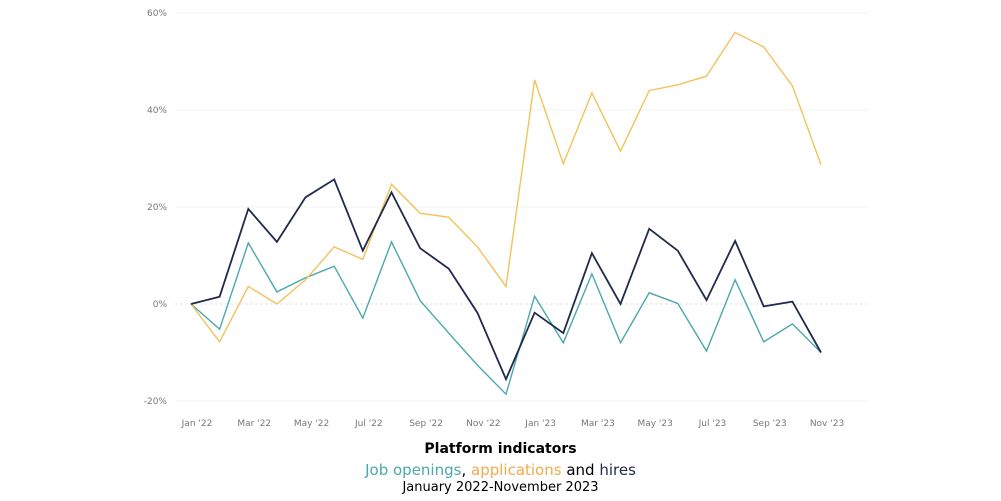 Image resolution: width=1001 pixels, height=501 pixels. I want to click on x-tick-label: May '22, so click(311, 424).